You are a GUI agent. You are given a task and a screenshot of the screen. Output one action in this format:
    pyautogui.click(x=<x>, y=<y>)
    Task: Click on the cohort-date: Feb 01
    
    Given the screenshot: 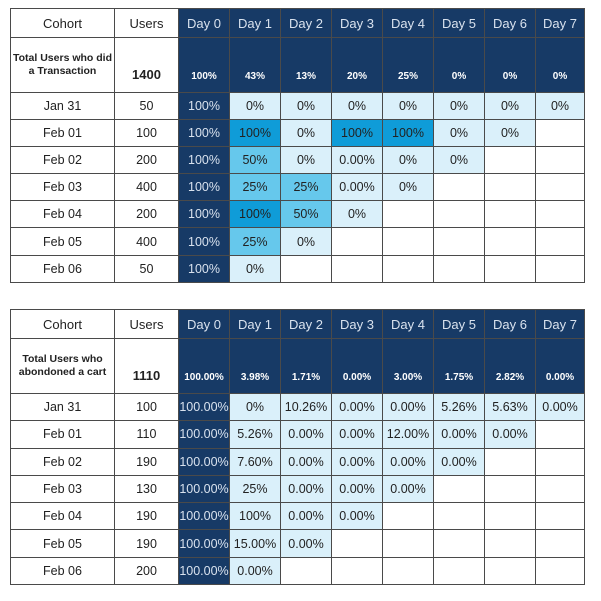 What is the action you would take?
    pyautogui.click(x=62, y=133)
    